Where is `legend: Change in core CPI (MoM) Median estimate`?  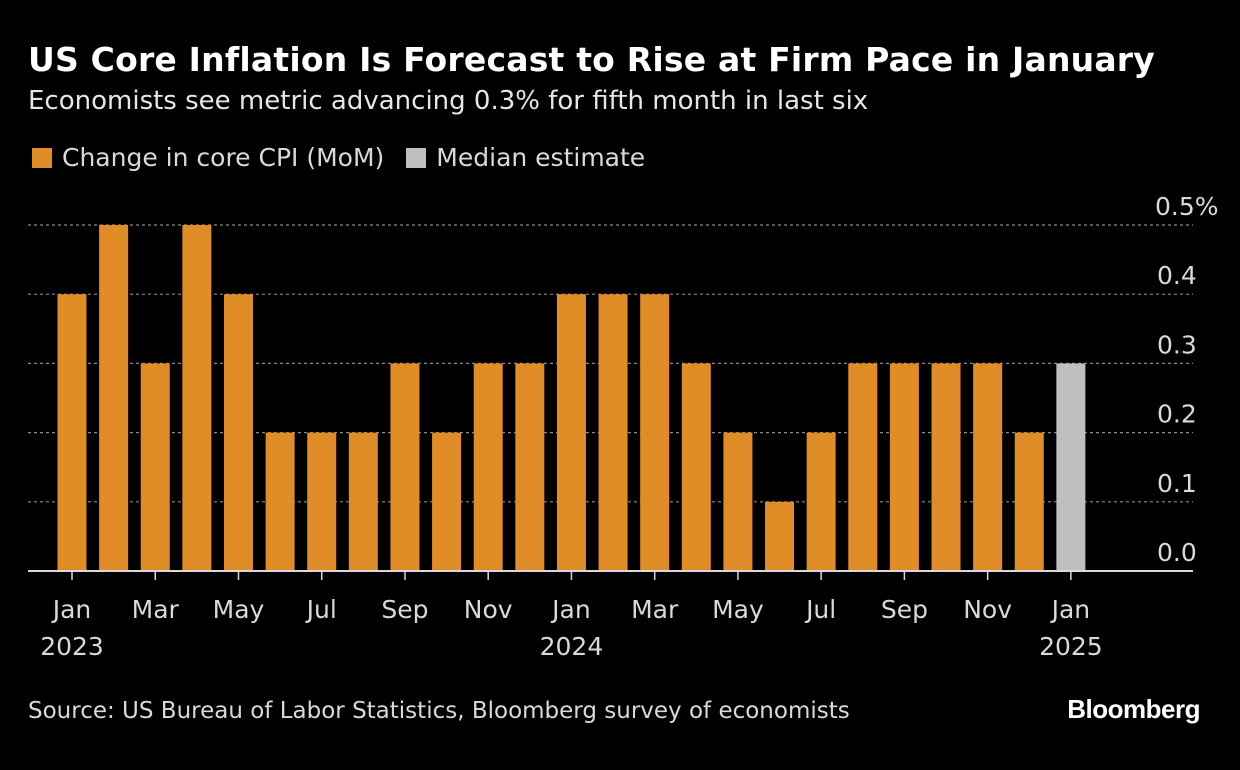 legend: Change in core CPI (MoM) Median estimate is located at coordinates (338, 157).